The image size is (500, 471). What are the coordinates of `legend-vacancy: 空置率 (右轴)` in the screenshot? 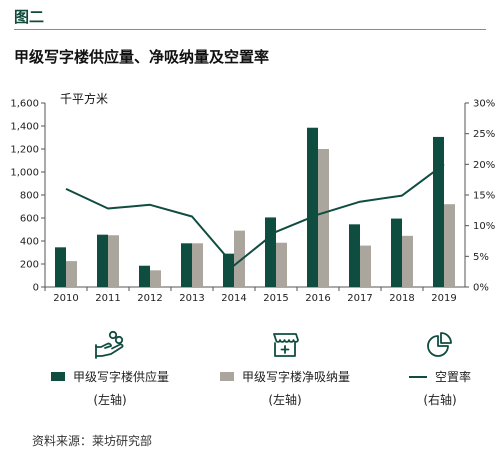 It's located at (440, 369).